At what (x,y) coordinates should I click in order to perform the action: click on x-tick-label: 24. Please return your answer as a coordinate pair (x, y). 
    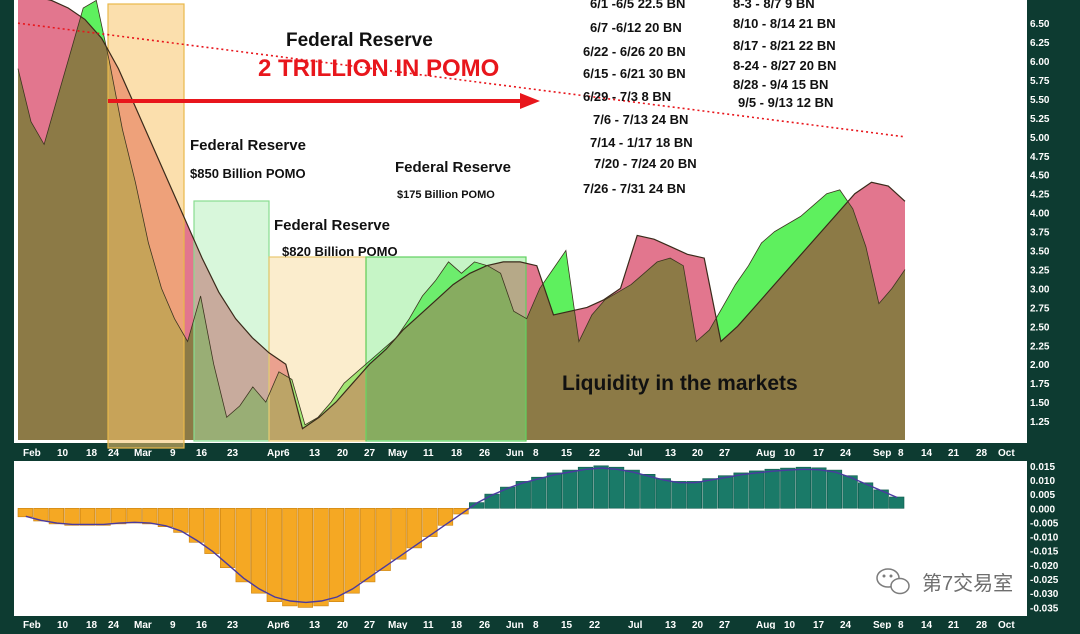
    Looking at the image, I should click on (114, 453).